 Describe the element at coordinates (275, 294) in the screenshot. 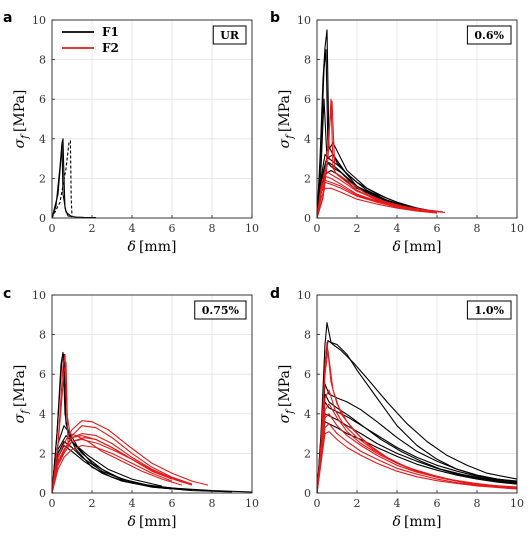

I see `panel-letter: d` at that location.